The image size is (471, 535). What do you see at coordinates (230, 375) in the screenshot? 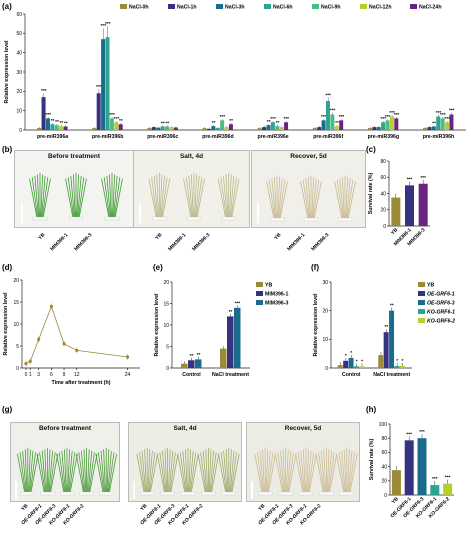
I see `e-category-label: NaCl treatment` at bounding box center [230, 375].